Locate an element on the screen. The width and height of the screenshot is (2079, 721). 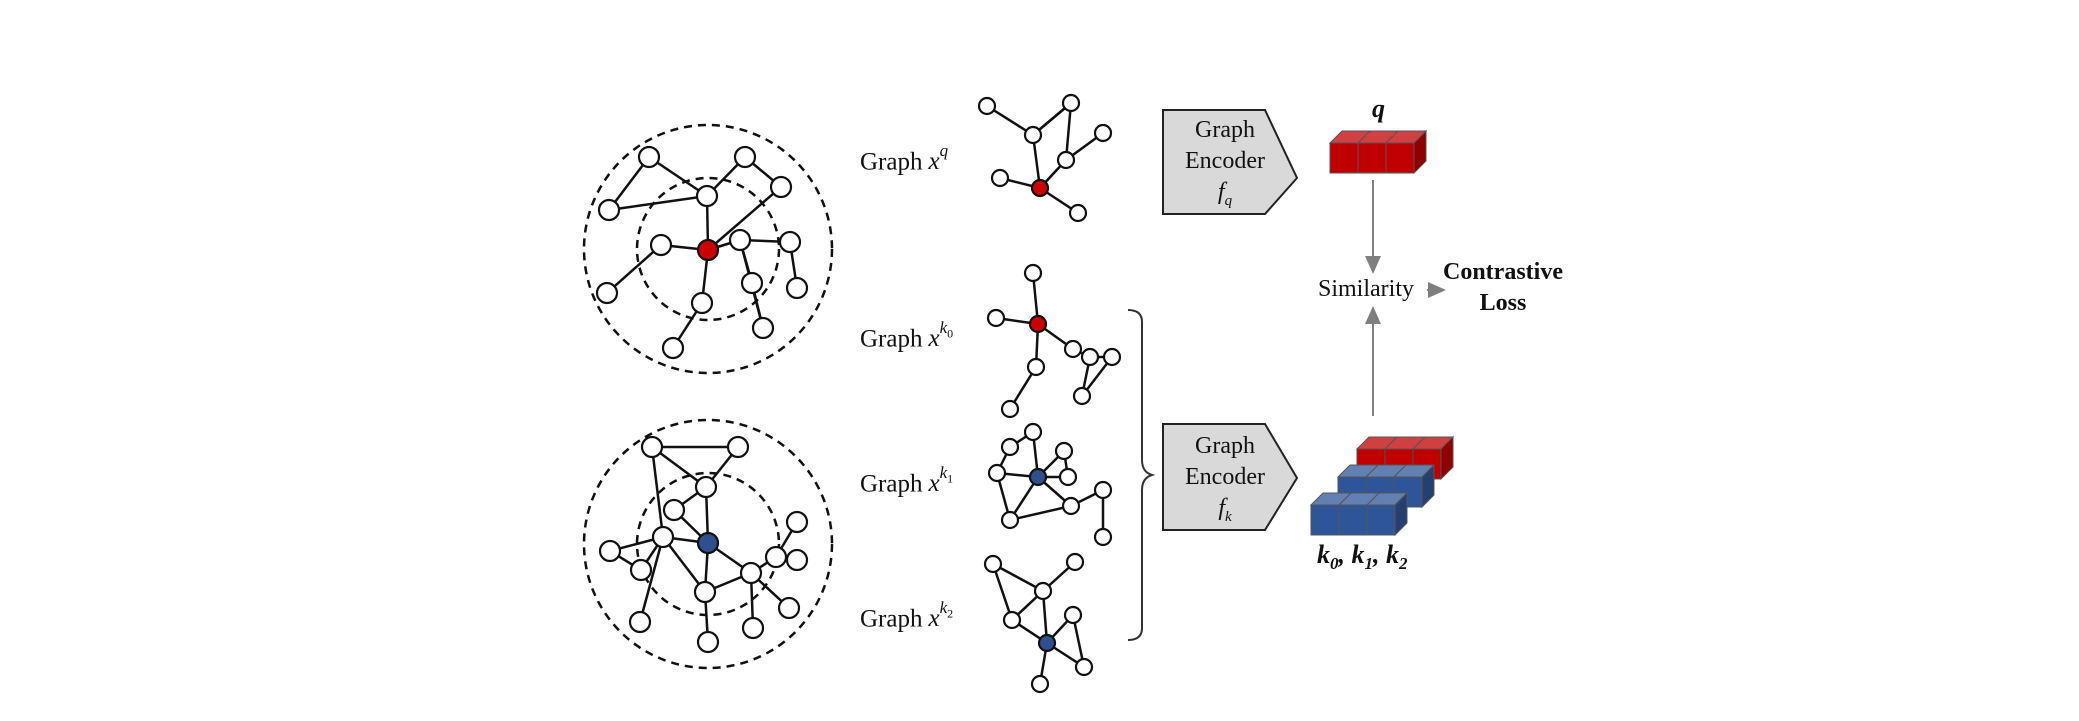
graph-superscript-index: 0 is located at coordinates (950, 333).